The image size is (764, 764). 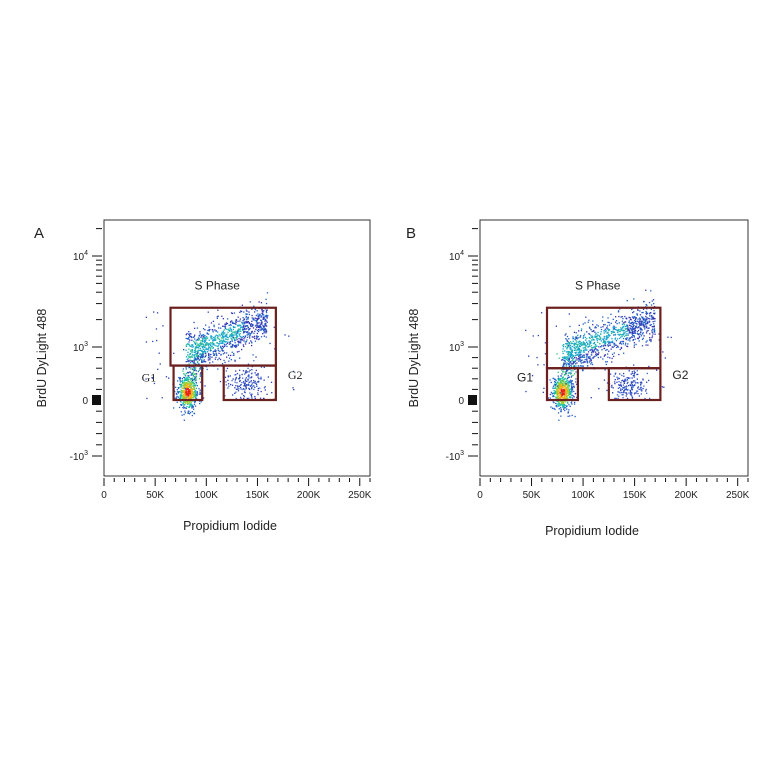 I want to click on x-tick-label: 50K, so click(x=155, y=495).